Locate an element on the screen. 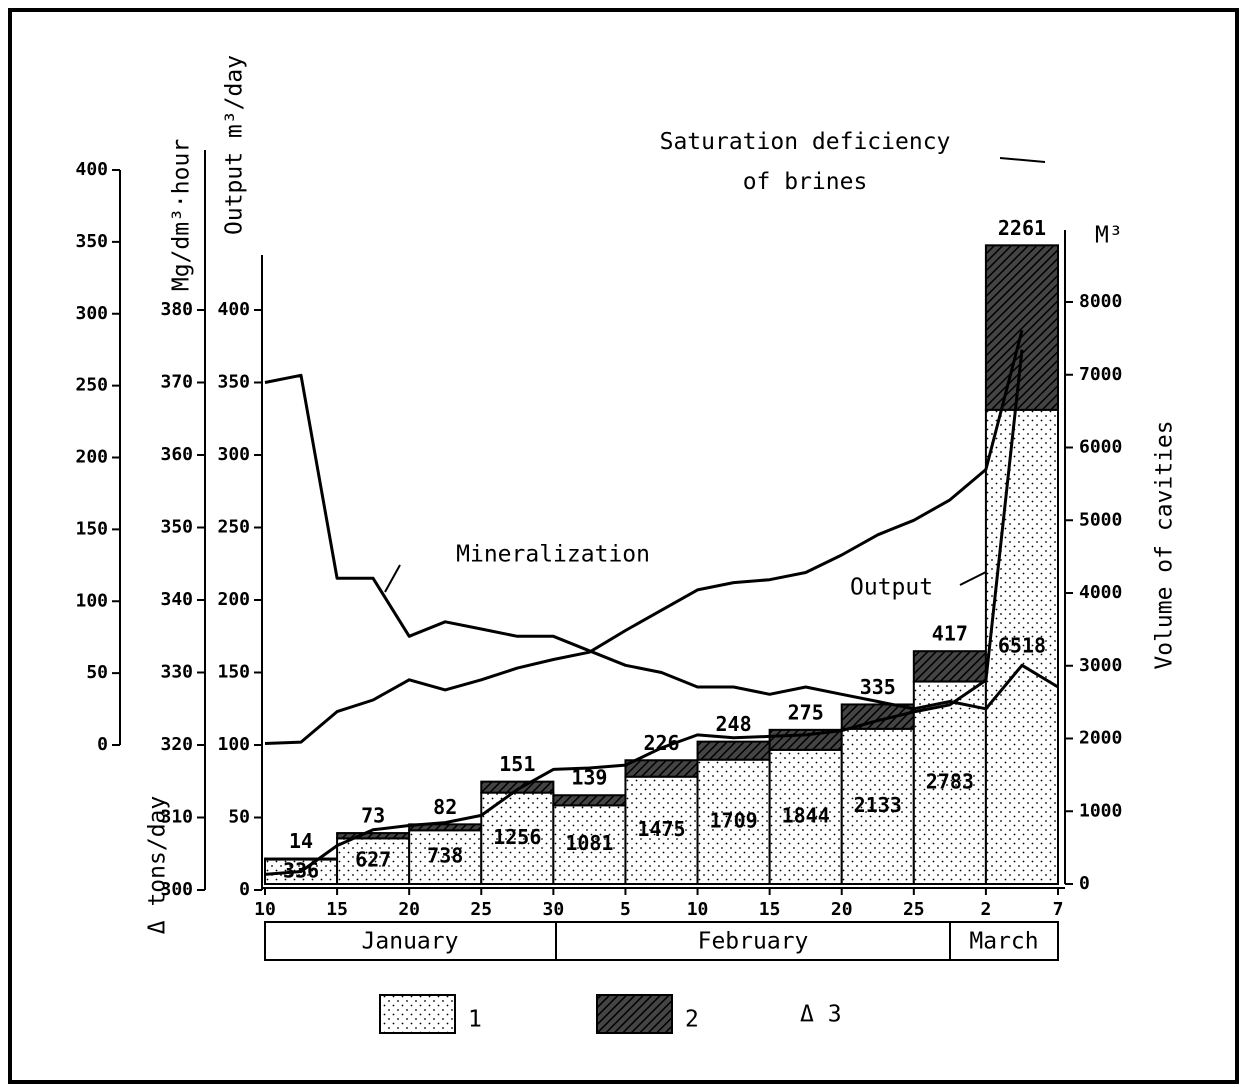 The height and width of the screenshot is (1092, 1247). bar-value-label: 738 is located at coordinates (445, 856).